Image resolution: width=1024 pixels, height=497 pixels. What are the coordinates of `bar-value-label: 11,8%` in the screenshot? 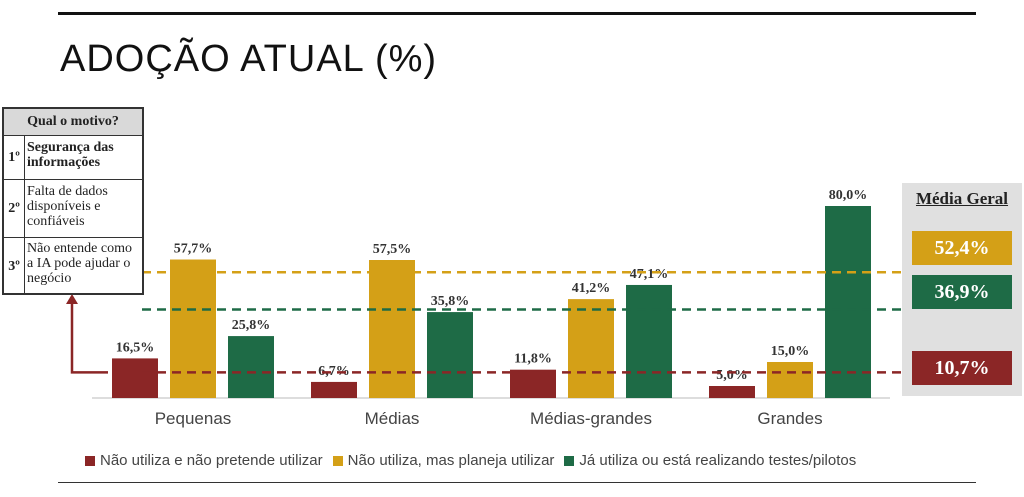 It's located at (533, 359).